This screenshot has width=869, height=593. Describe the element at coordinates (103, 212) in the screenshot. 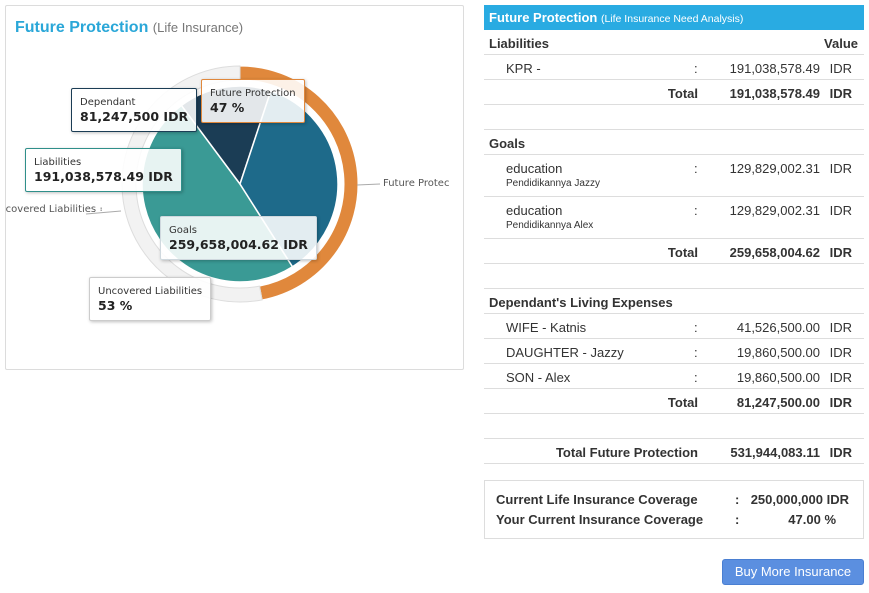

I see `callout-line-liabilities` at that location.